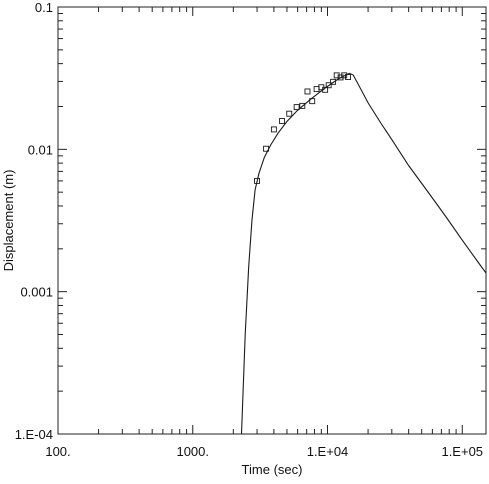 The height and width of the screenshot is (484, 489). What do you see at coordinates (57, 451) in the screenshot?
I see `x-tick-label: 100.` at bounding box center [57, 451].